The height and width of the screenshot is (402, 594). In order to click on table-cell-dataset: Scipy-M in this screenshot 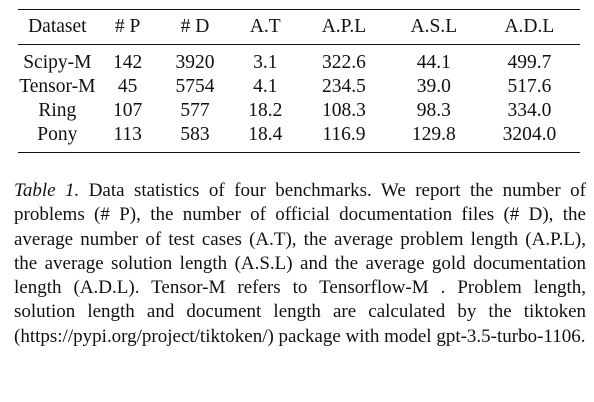, I will do `click(57, 62)`.